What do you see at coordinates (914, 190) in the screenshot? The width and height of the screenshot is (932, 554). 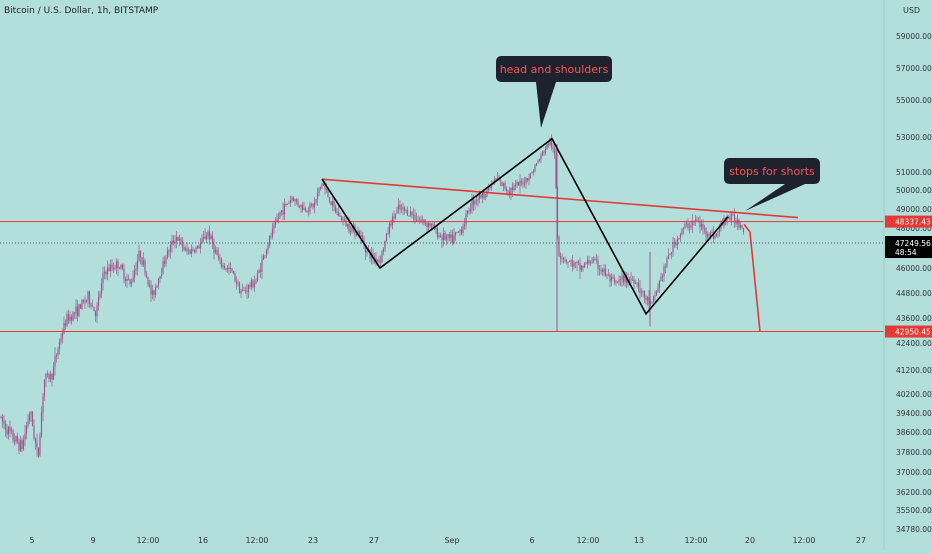 I see `price-tick-label: 50000.00` at bounding box center [914, 190].